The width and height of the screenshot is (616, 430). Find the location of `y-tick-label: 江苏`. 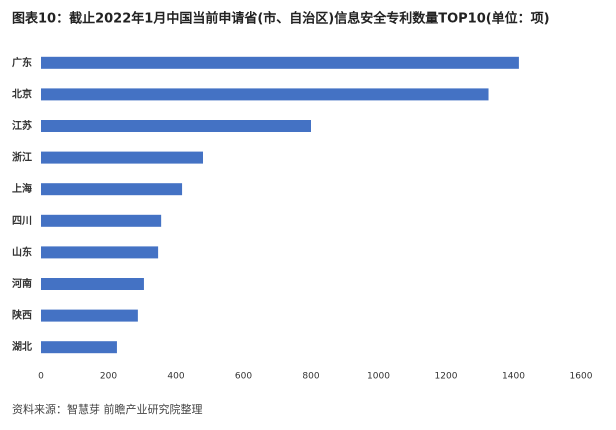

y-tick-label: 江苏 is located at coordinates (22, 125).